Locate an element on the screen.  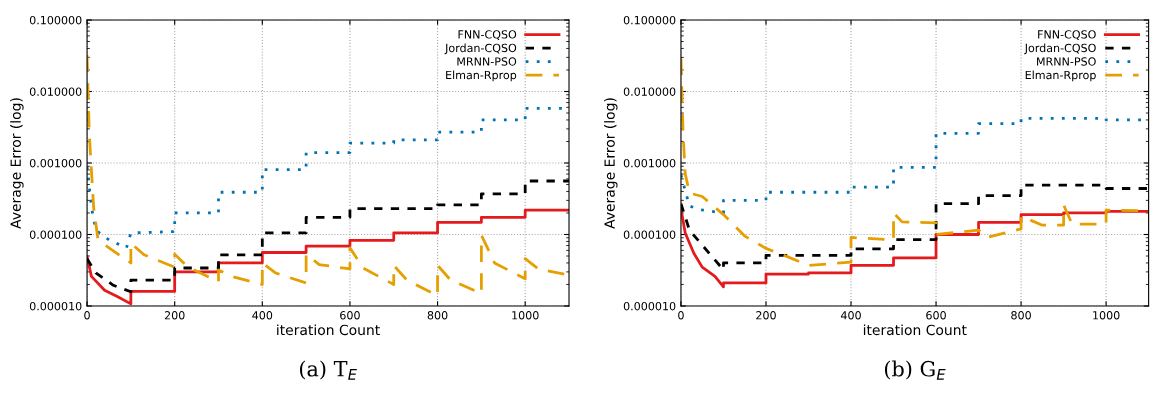
text: (a) T$_{E}$ is located at coordinates (328, 370).